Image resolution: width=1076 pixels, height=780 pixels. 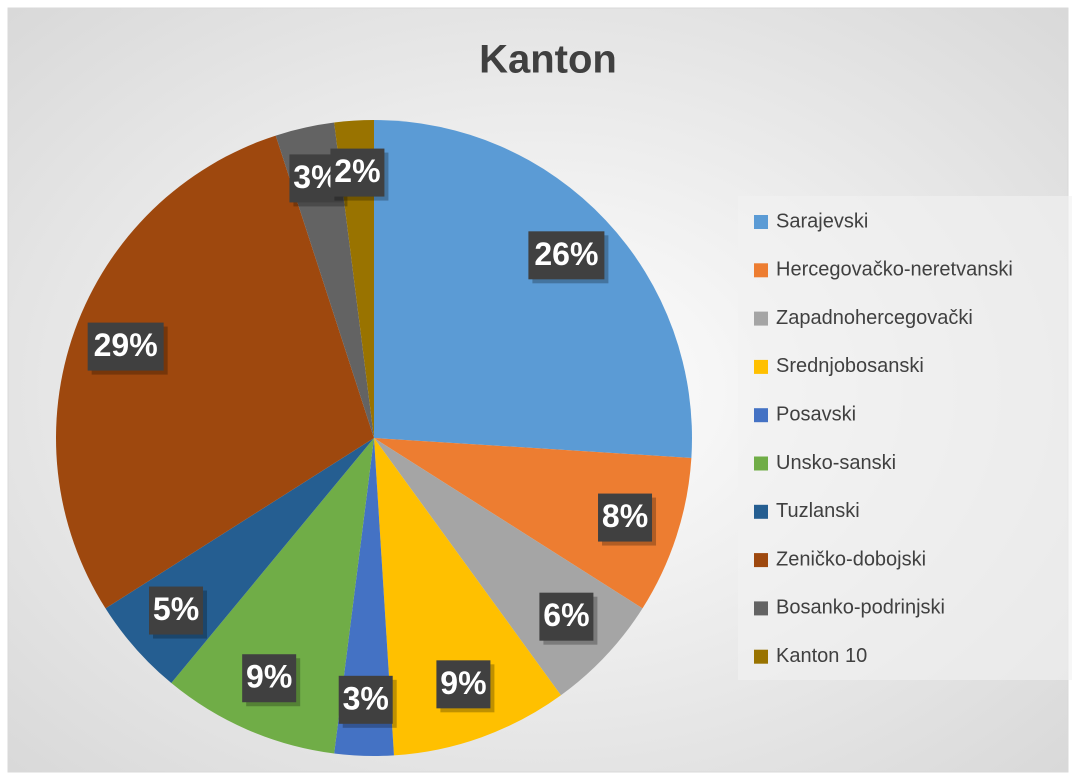 What do you see at coordinates (818, 511) in the screenshot?
I see `legend-label: Tuzlanski` at bounding box center [818, 511].